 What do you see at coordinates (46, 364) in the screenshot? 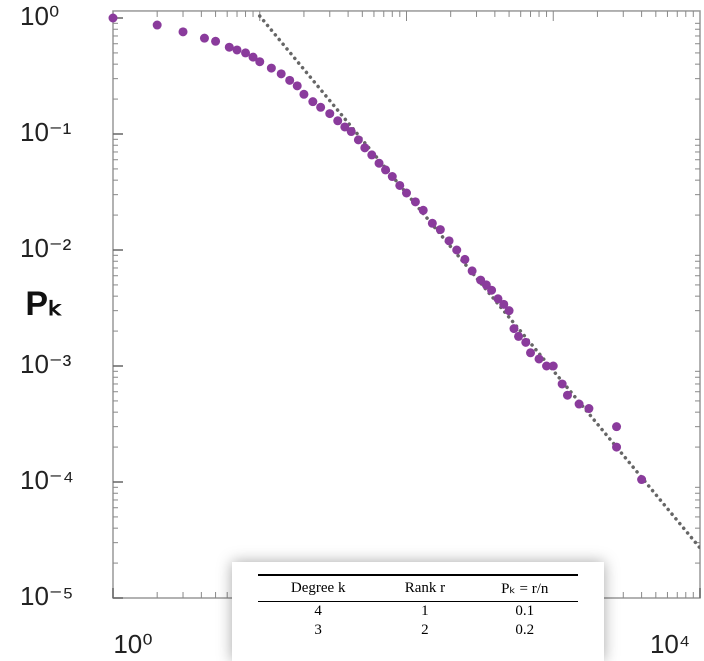
I see `y-tick-label: 10⁻³` at bounding box center [46, 364].